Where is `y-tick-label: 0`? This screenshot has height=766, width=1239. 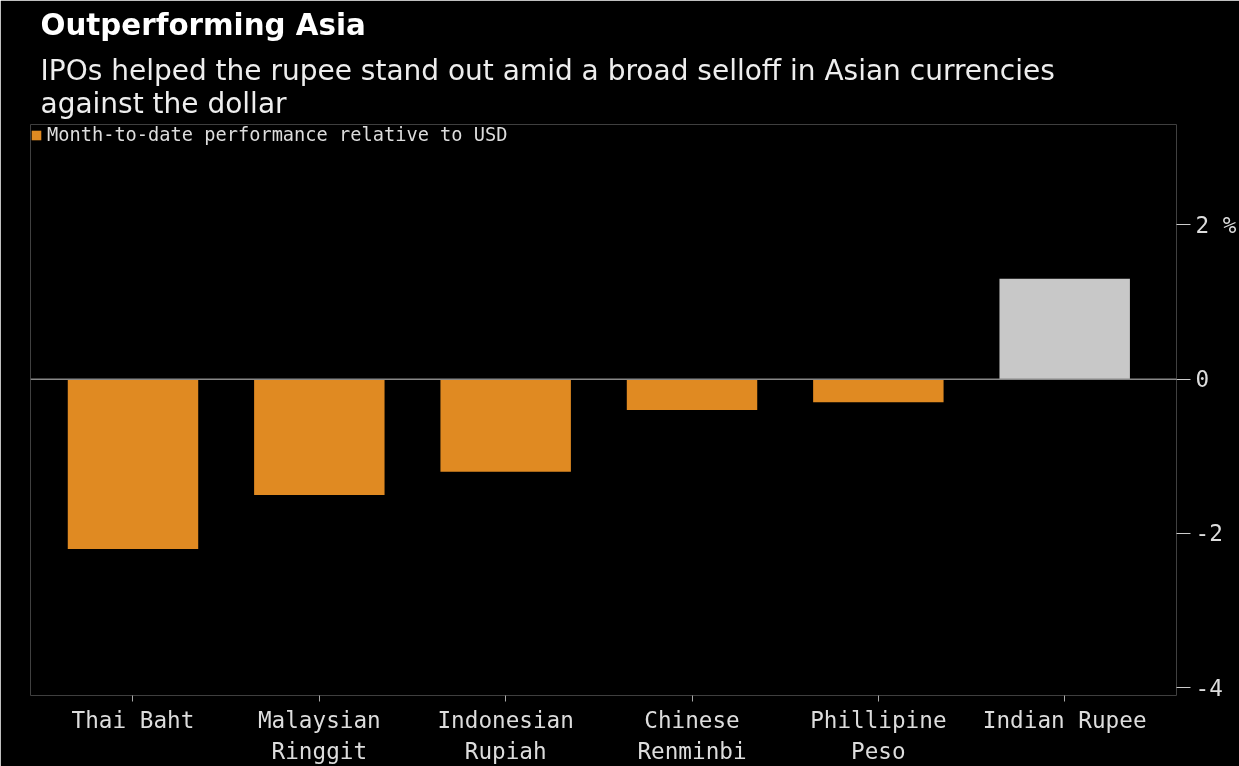
y-tick-label: 0 is located at coordinates (1202, 379).